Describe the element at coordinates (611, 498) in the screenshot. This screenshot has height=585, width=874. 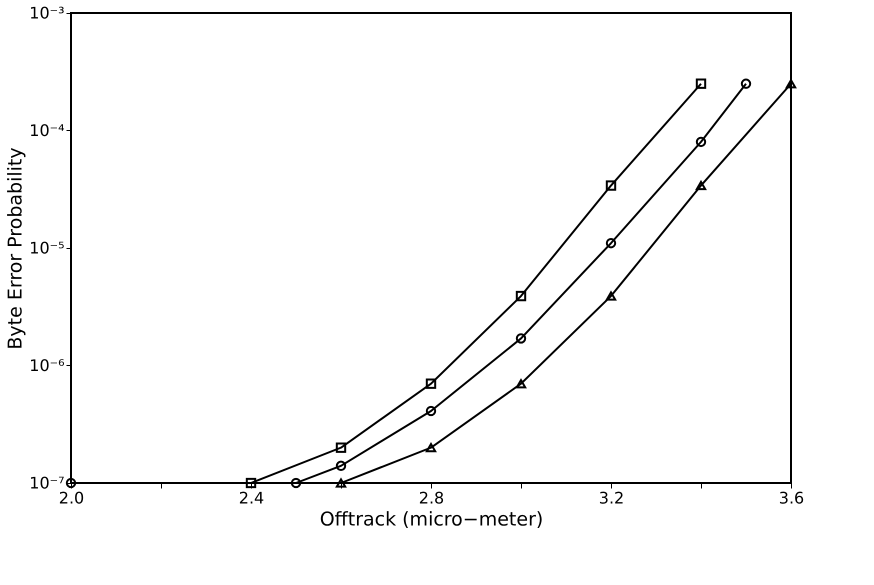
I see `x-tick-label: 3.2` at that location.